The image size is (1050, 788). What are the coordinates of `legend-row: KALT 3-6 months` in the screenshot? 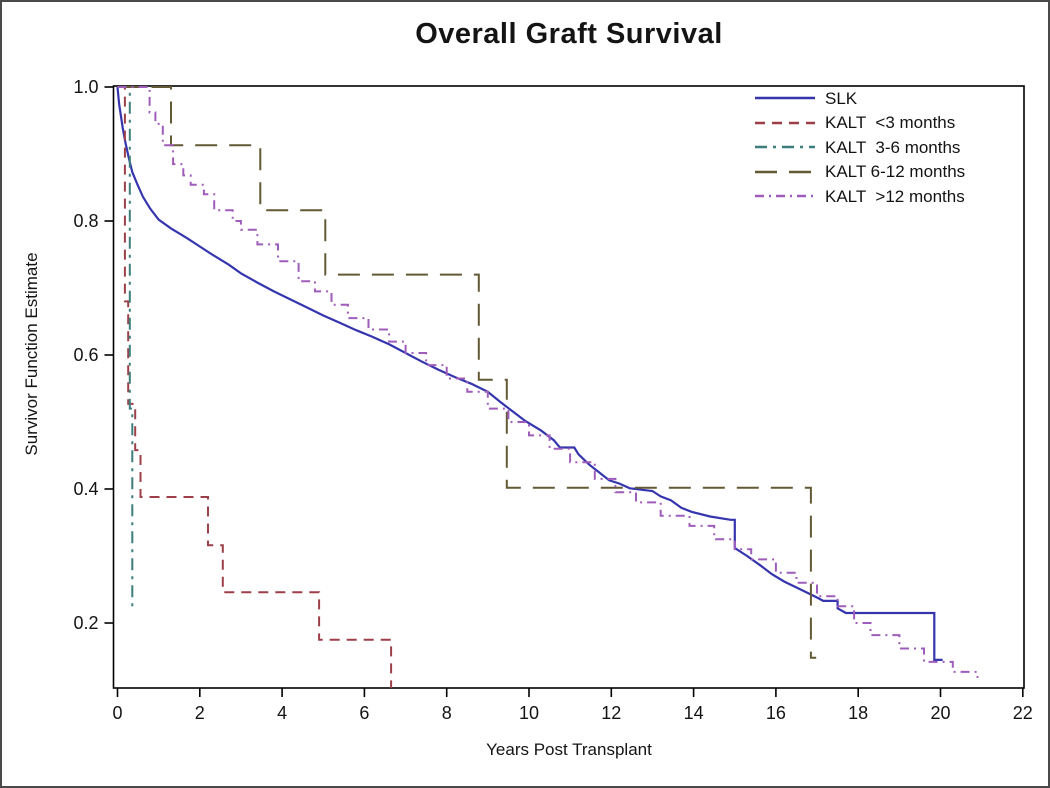 It's located at (860, 147).